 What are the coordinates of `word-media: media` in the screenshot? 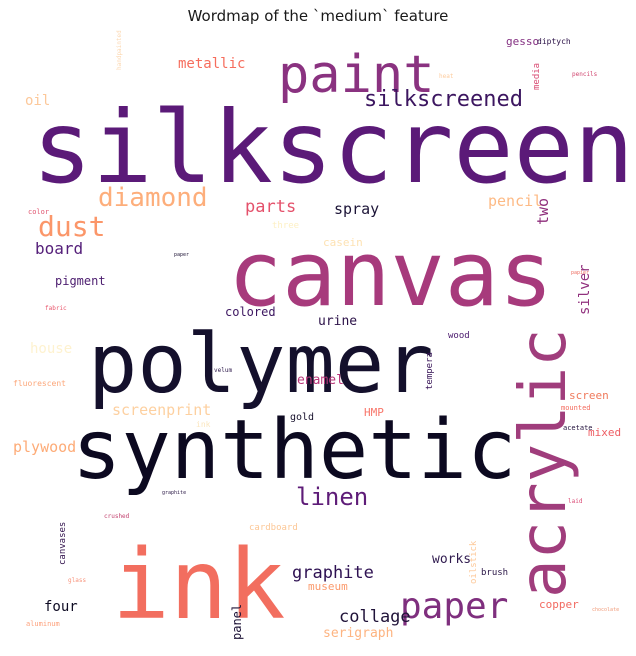 It's located at (537, 76).